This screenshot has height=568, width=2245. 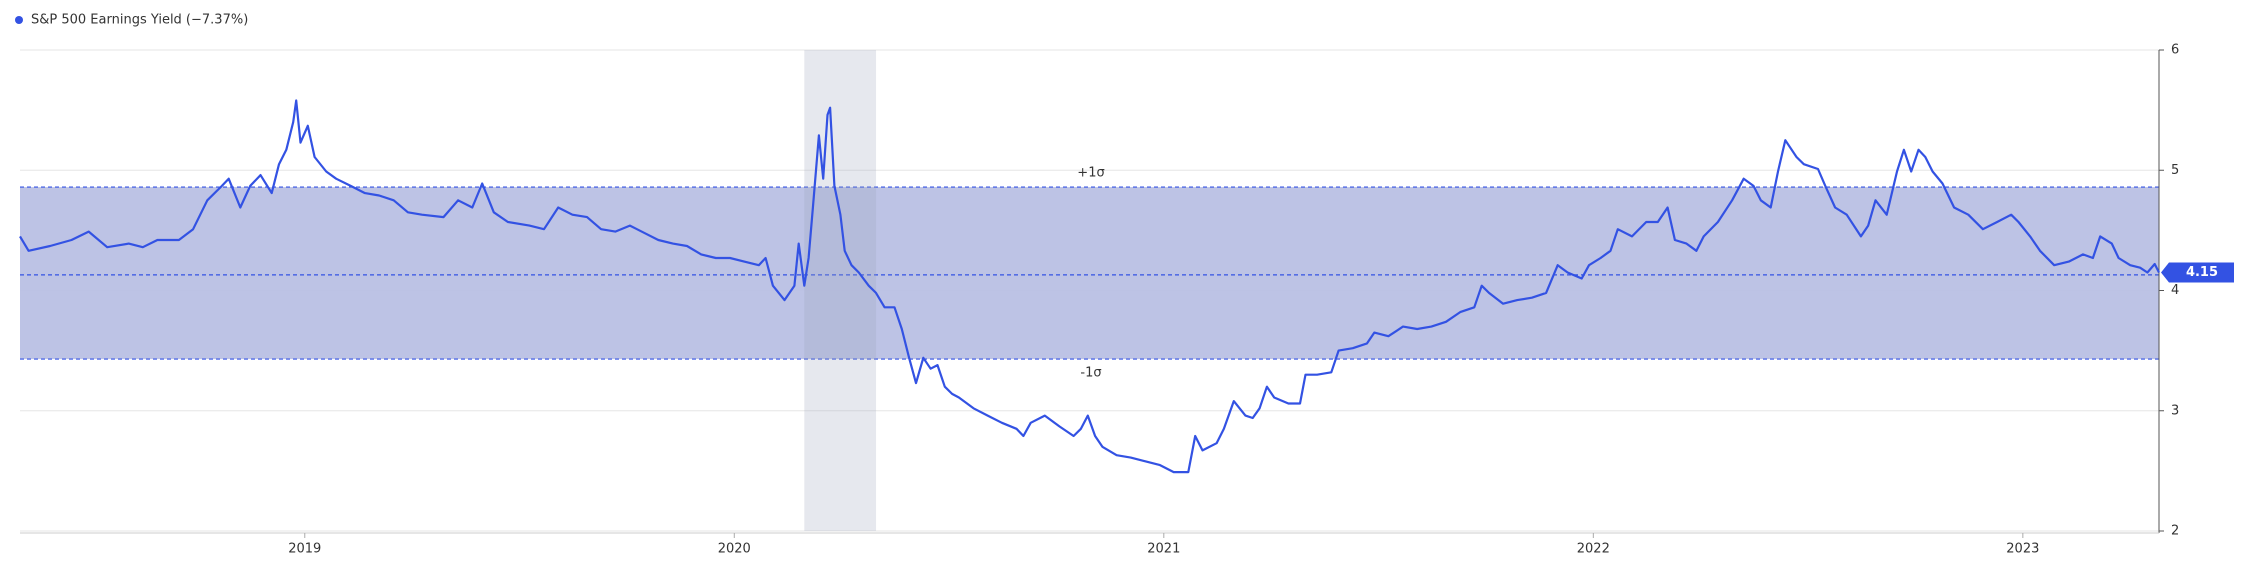 What do you see at coordinates (1593, 549) in the screenshot?
I see `x-tick-label: 2022` at bounding box center [1593, 549].